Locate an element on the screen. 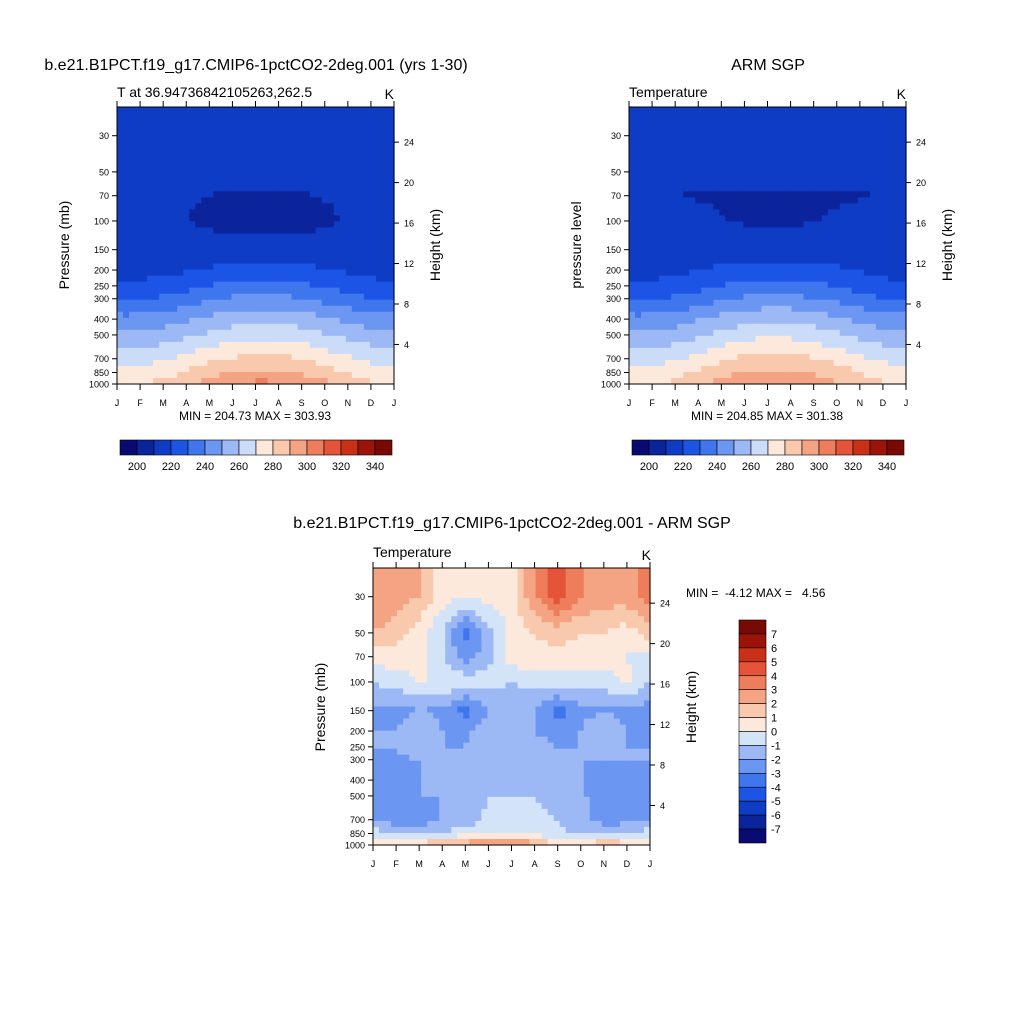 The width and height of the screenshot is (1024, 1024). x-tick-label: J is located at coordinates (629, 403).